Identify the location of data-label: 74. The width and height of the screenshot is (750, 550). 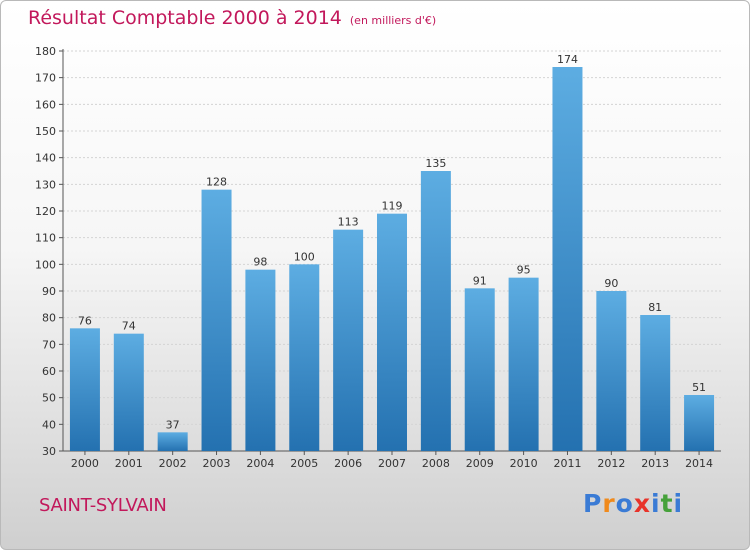
(129, 326).